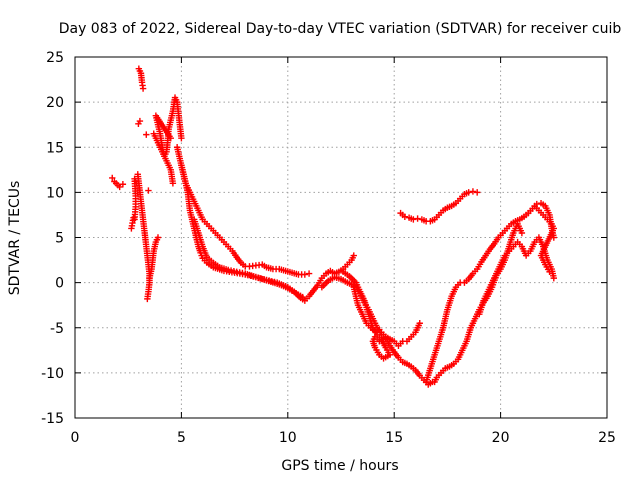 Image resolution: width=640 pixels, height=480 pixels. I want to click on y-tick-label: -10, so click(52, 374).